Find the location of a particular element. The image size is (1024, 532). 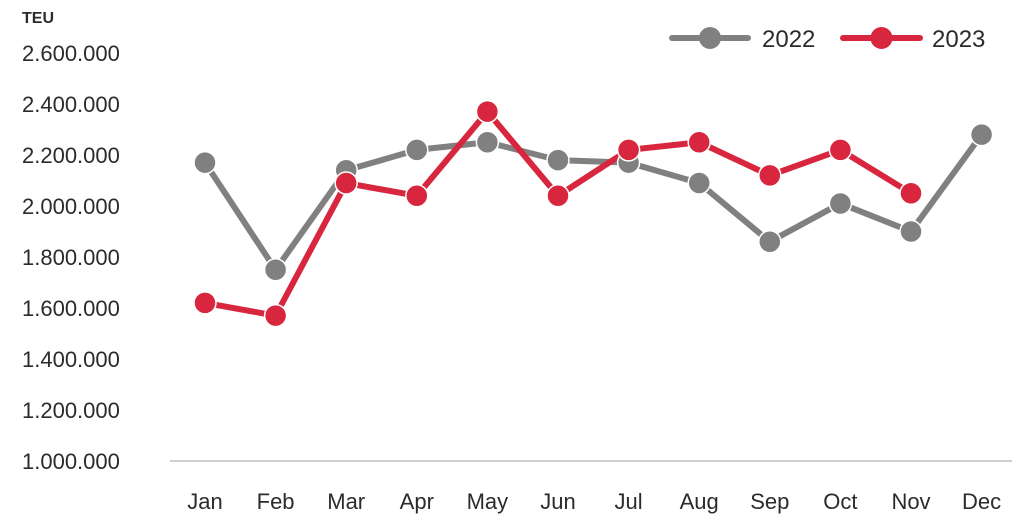

data-point-2023-Sep is located at coordinates (770, 175).